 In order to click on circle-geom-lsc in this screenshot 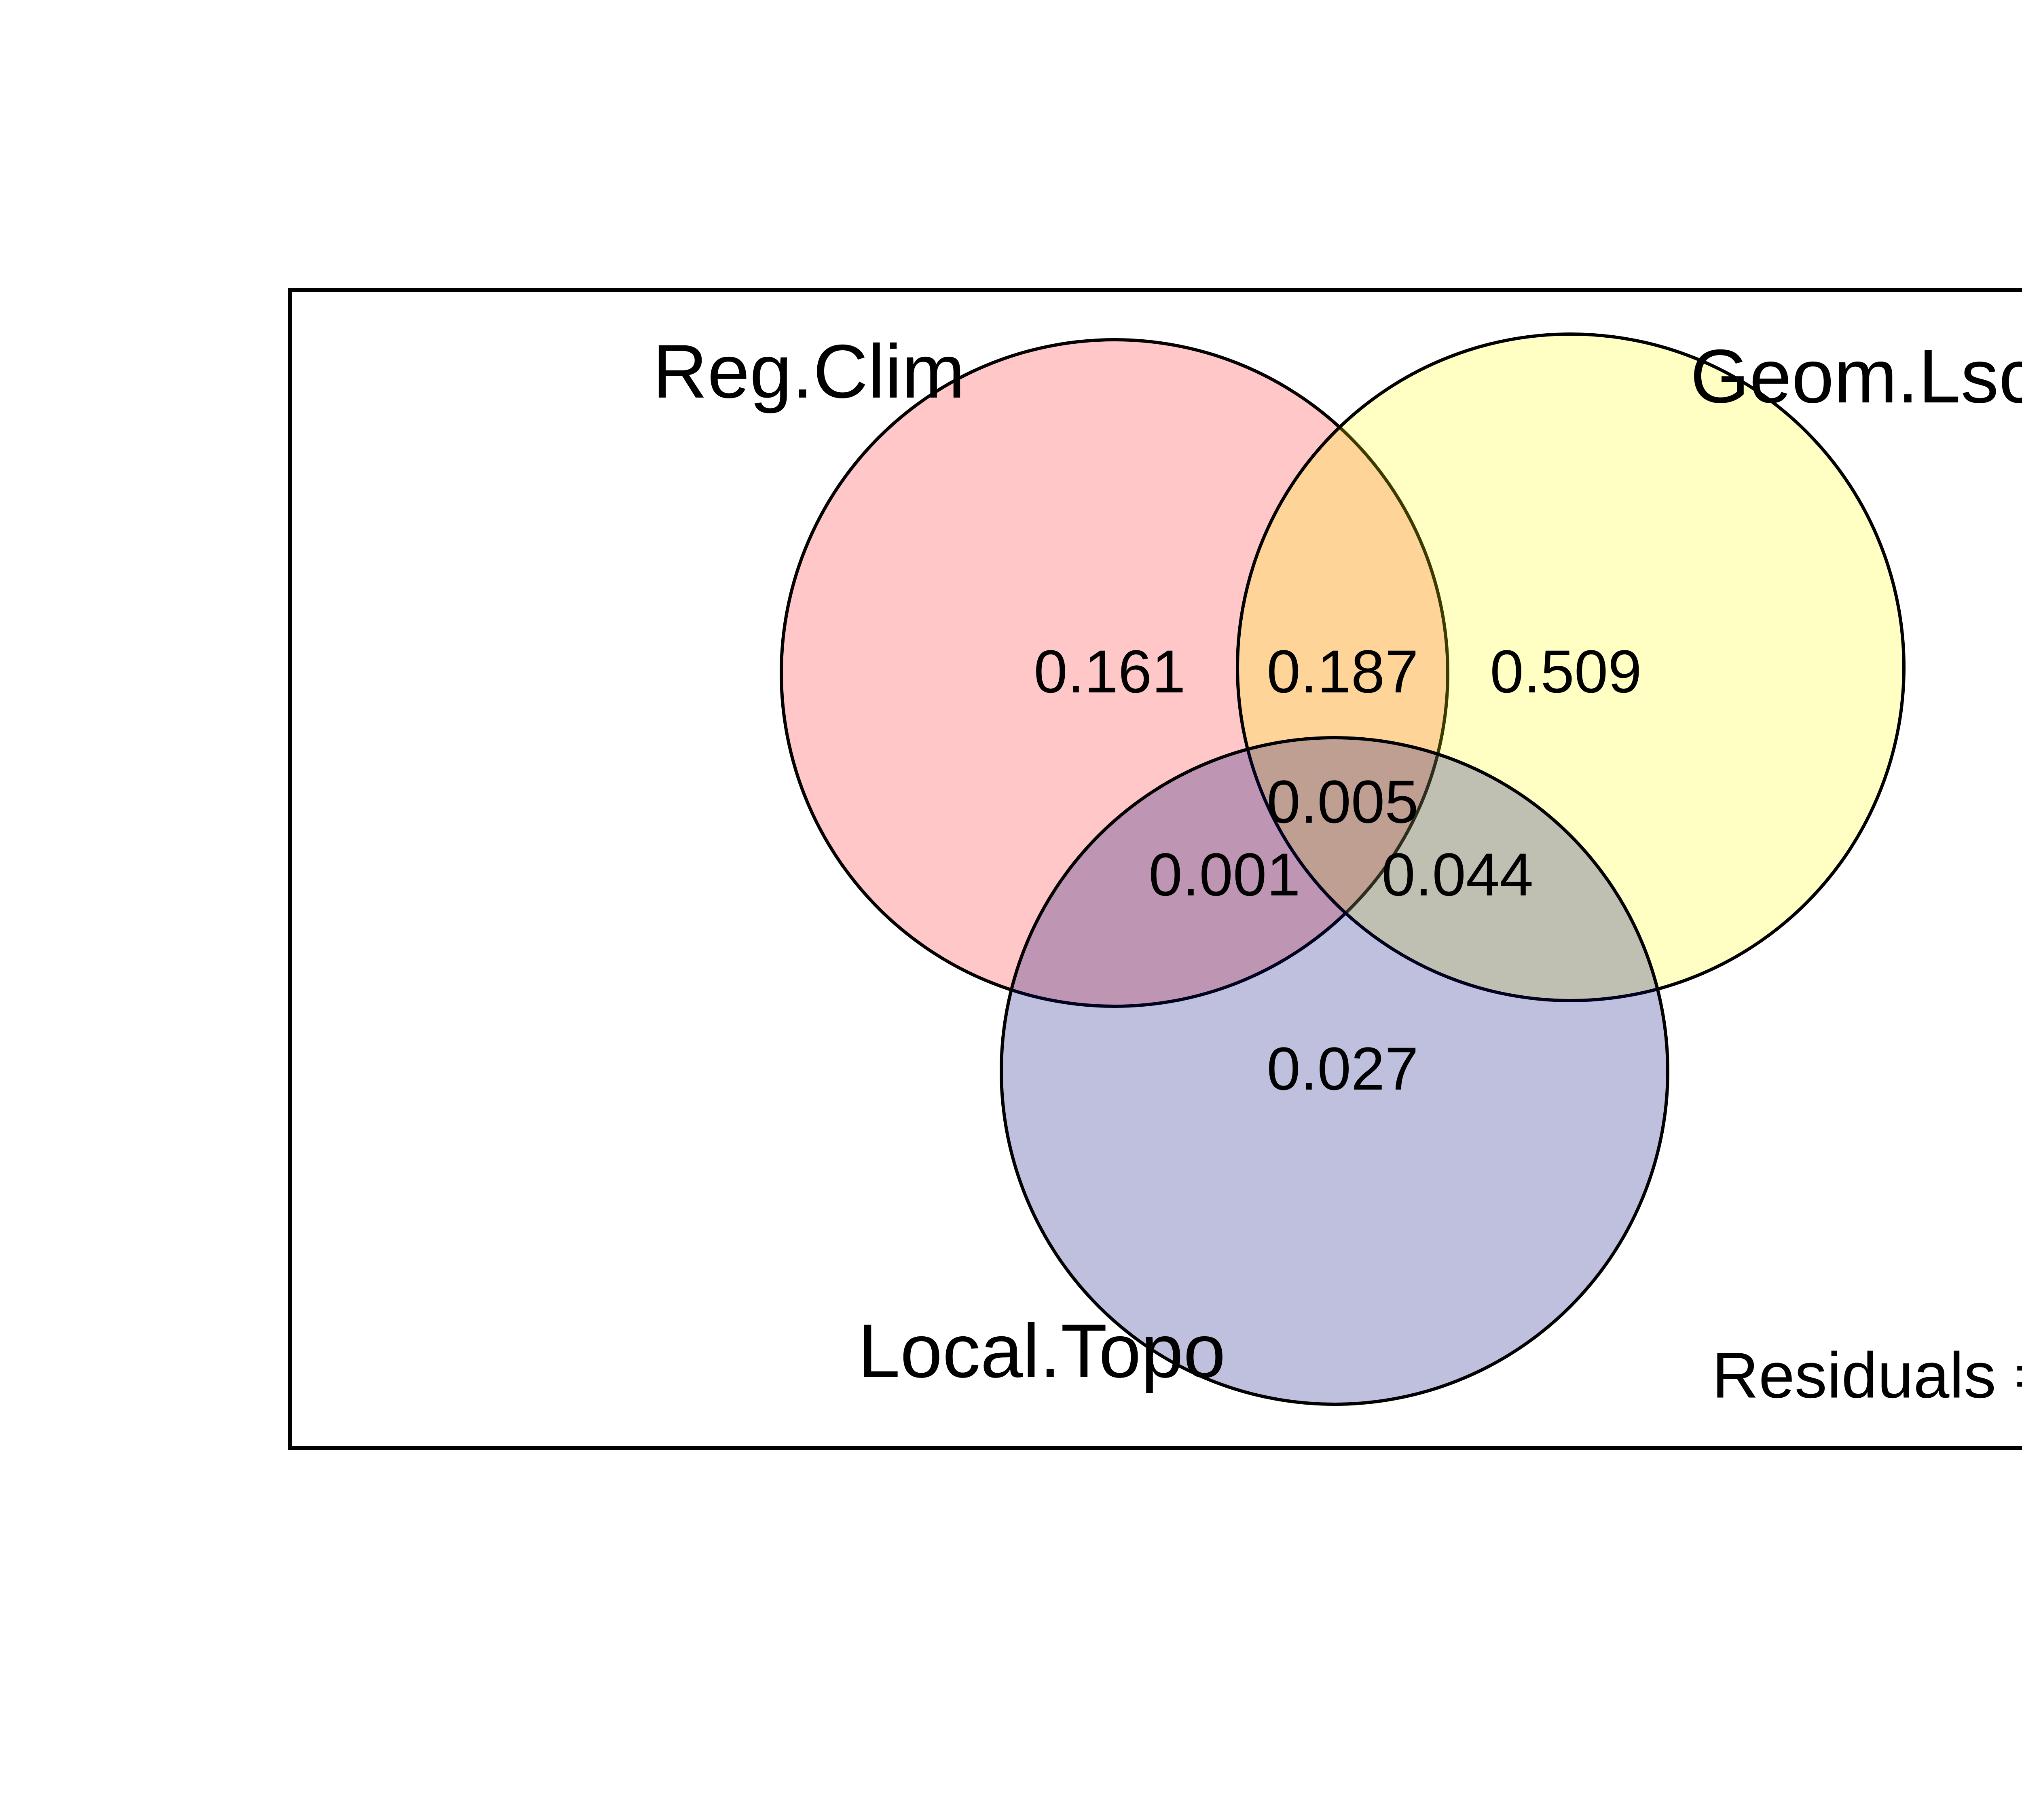, I will do `click(1571, 667)`.